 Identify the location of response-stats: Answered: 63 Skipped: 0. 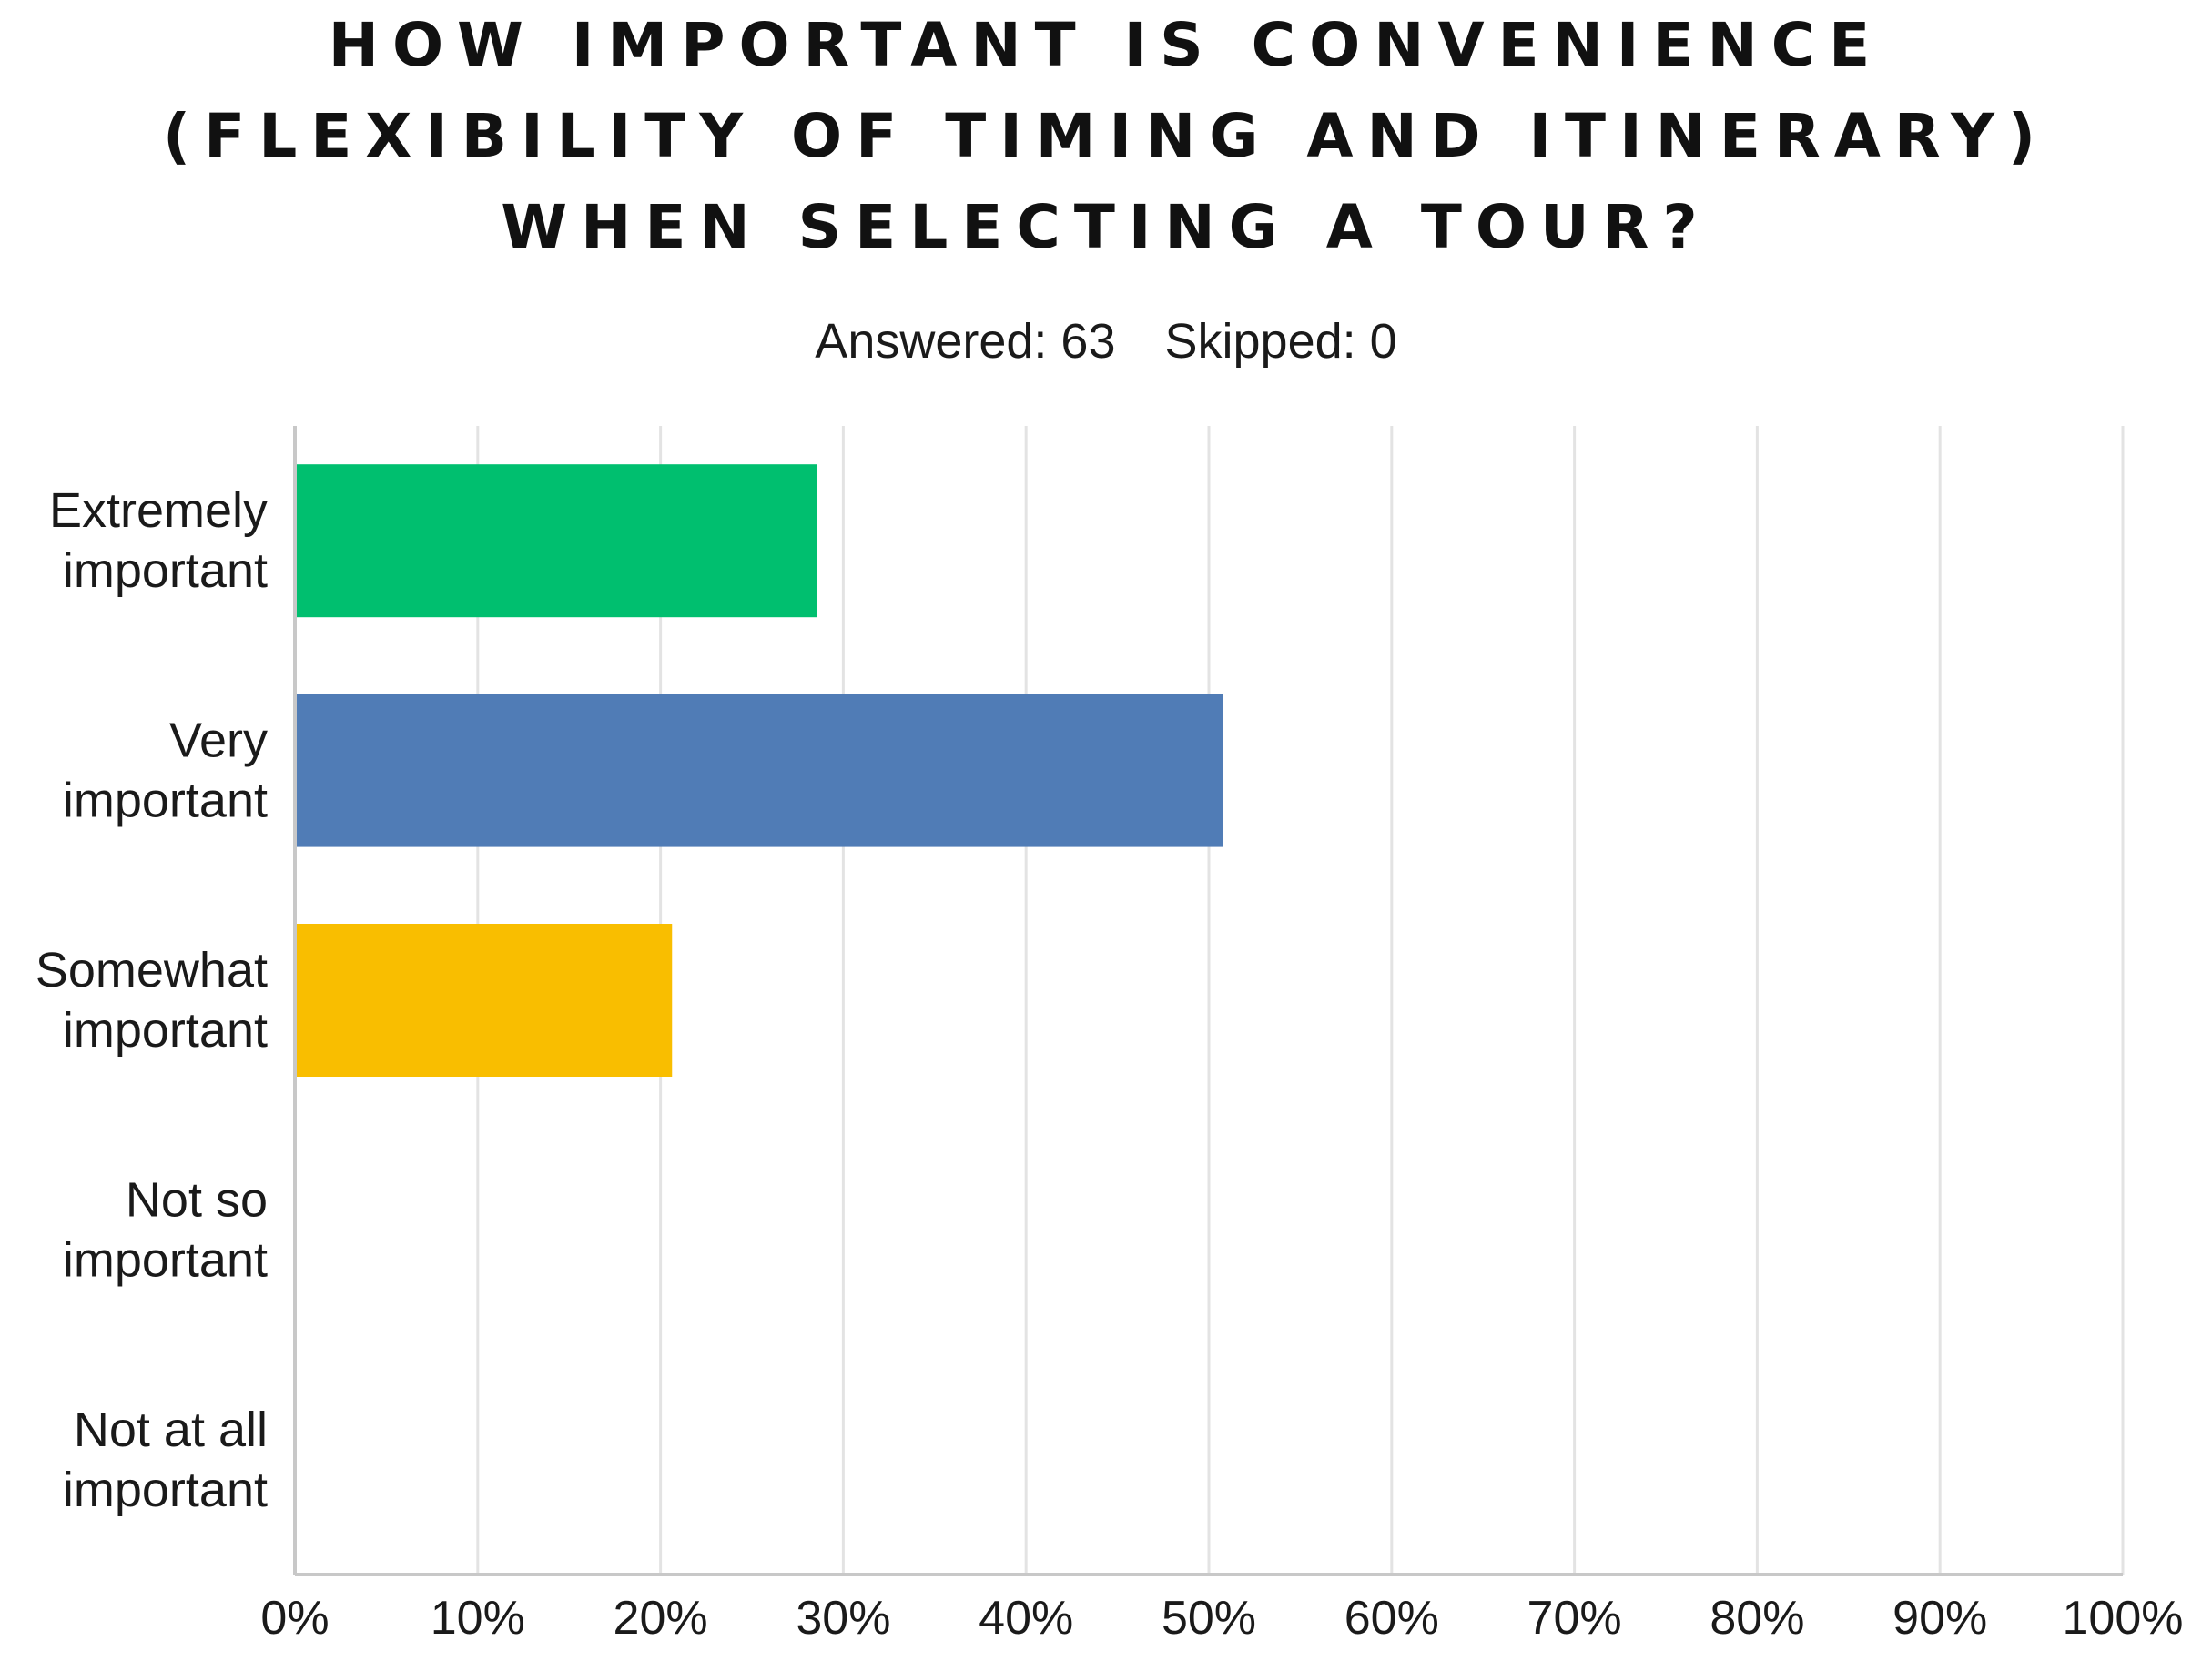
(1106, 341).